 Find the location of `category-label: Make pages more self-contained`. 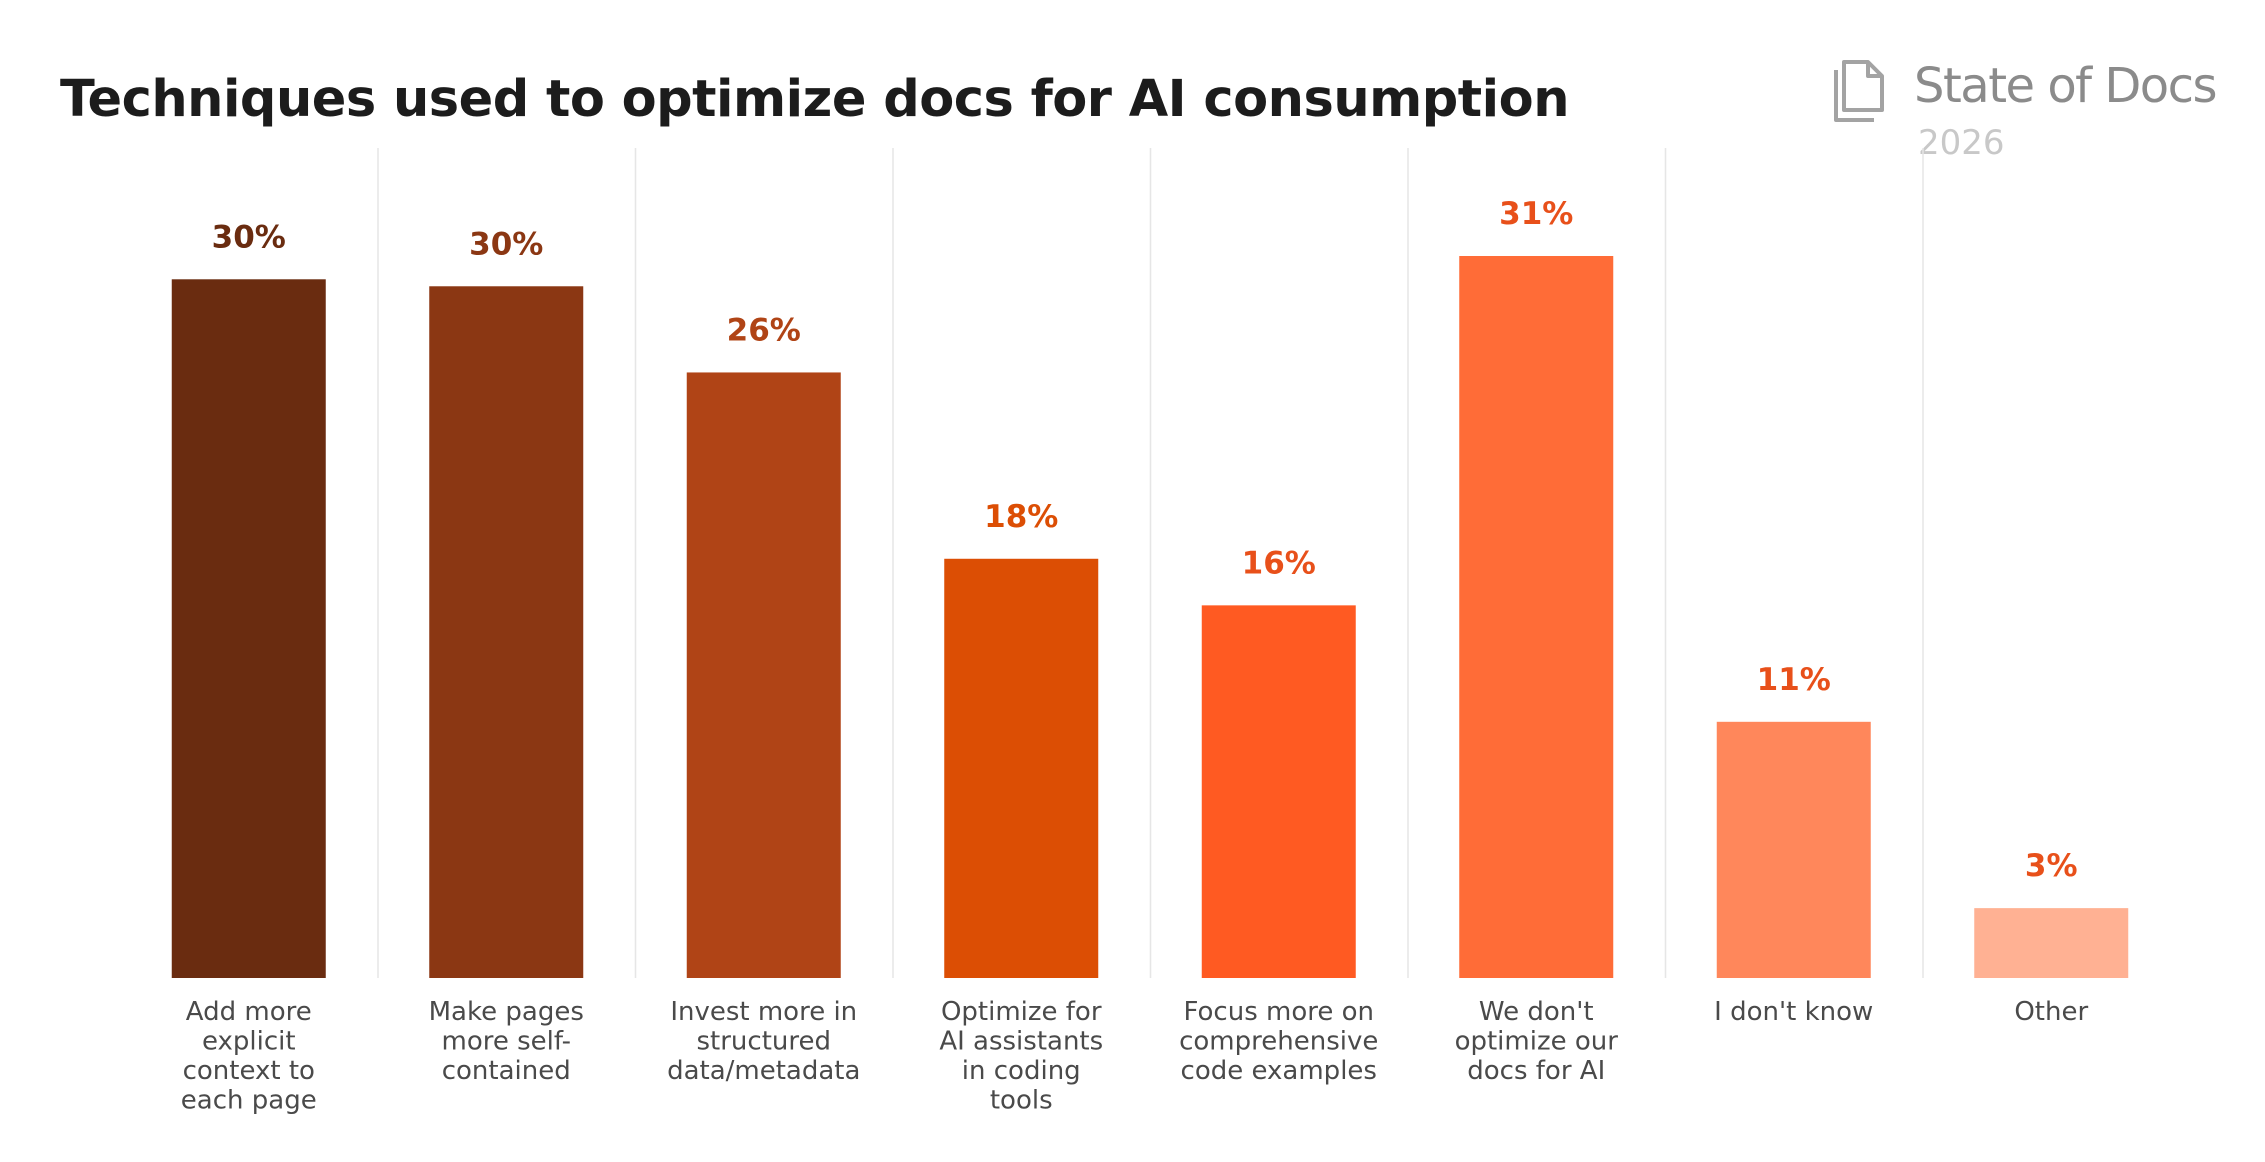

category-label: Make pages more self-contained is located at coordinates (506, 1041).